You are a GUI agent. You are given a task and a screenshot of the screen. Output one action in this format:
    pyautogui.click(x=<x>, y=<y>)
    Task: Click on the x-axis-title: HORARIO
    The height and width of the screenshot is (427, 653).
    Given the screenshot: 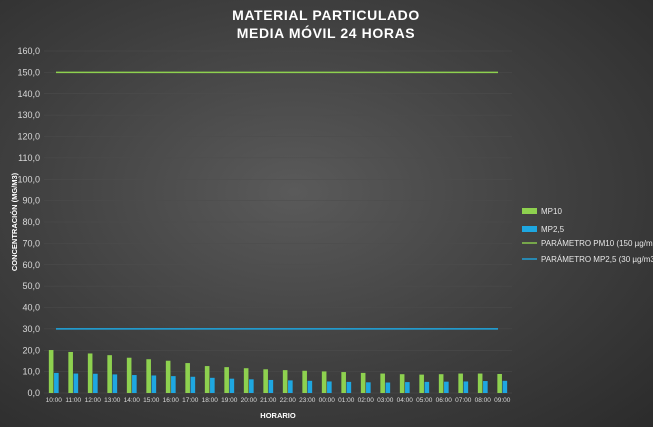 What is the action you would take?
    pyautogui.click(x=278, y=415)
    